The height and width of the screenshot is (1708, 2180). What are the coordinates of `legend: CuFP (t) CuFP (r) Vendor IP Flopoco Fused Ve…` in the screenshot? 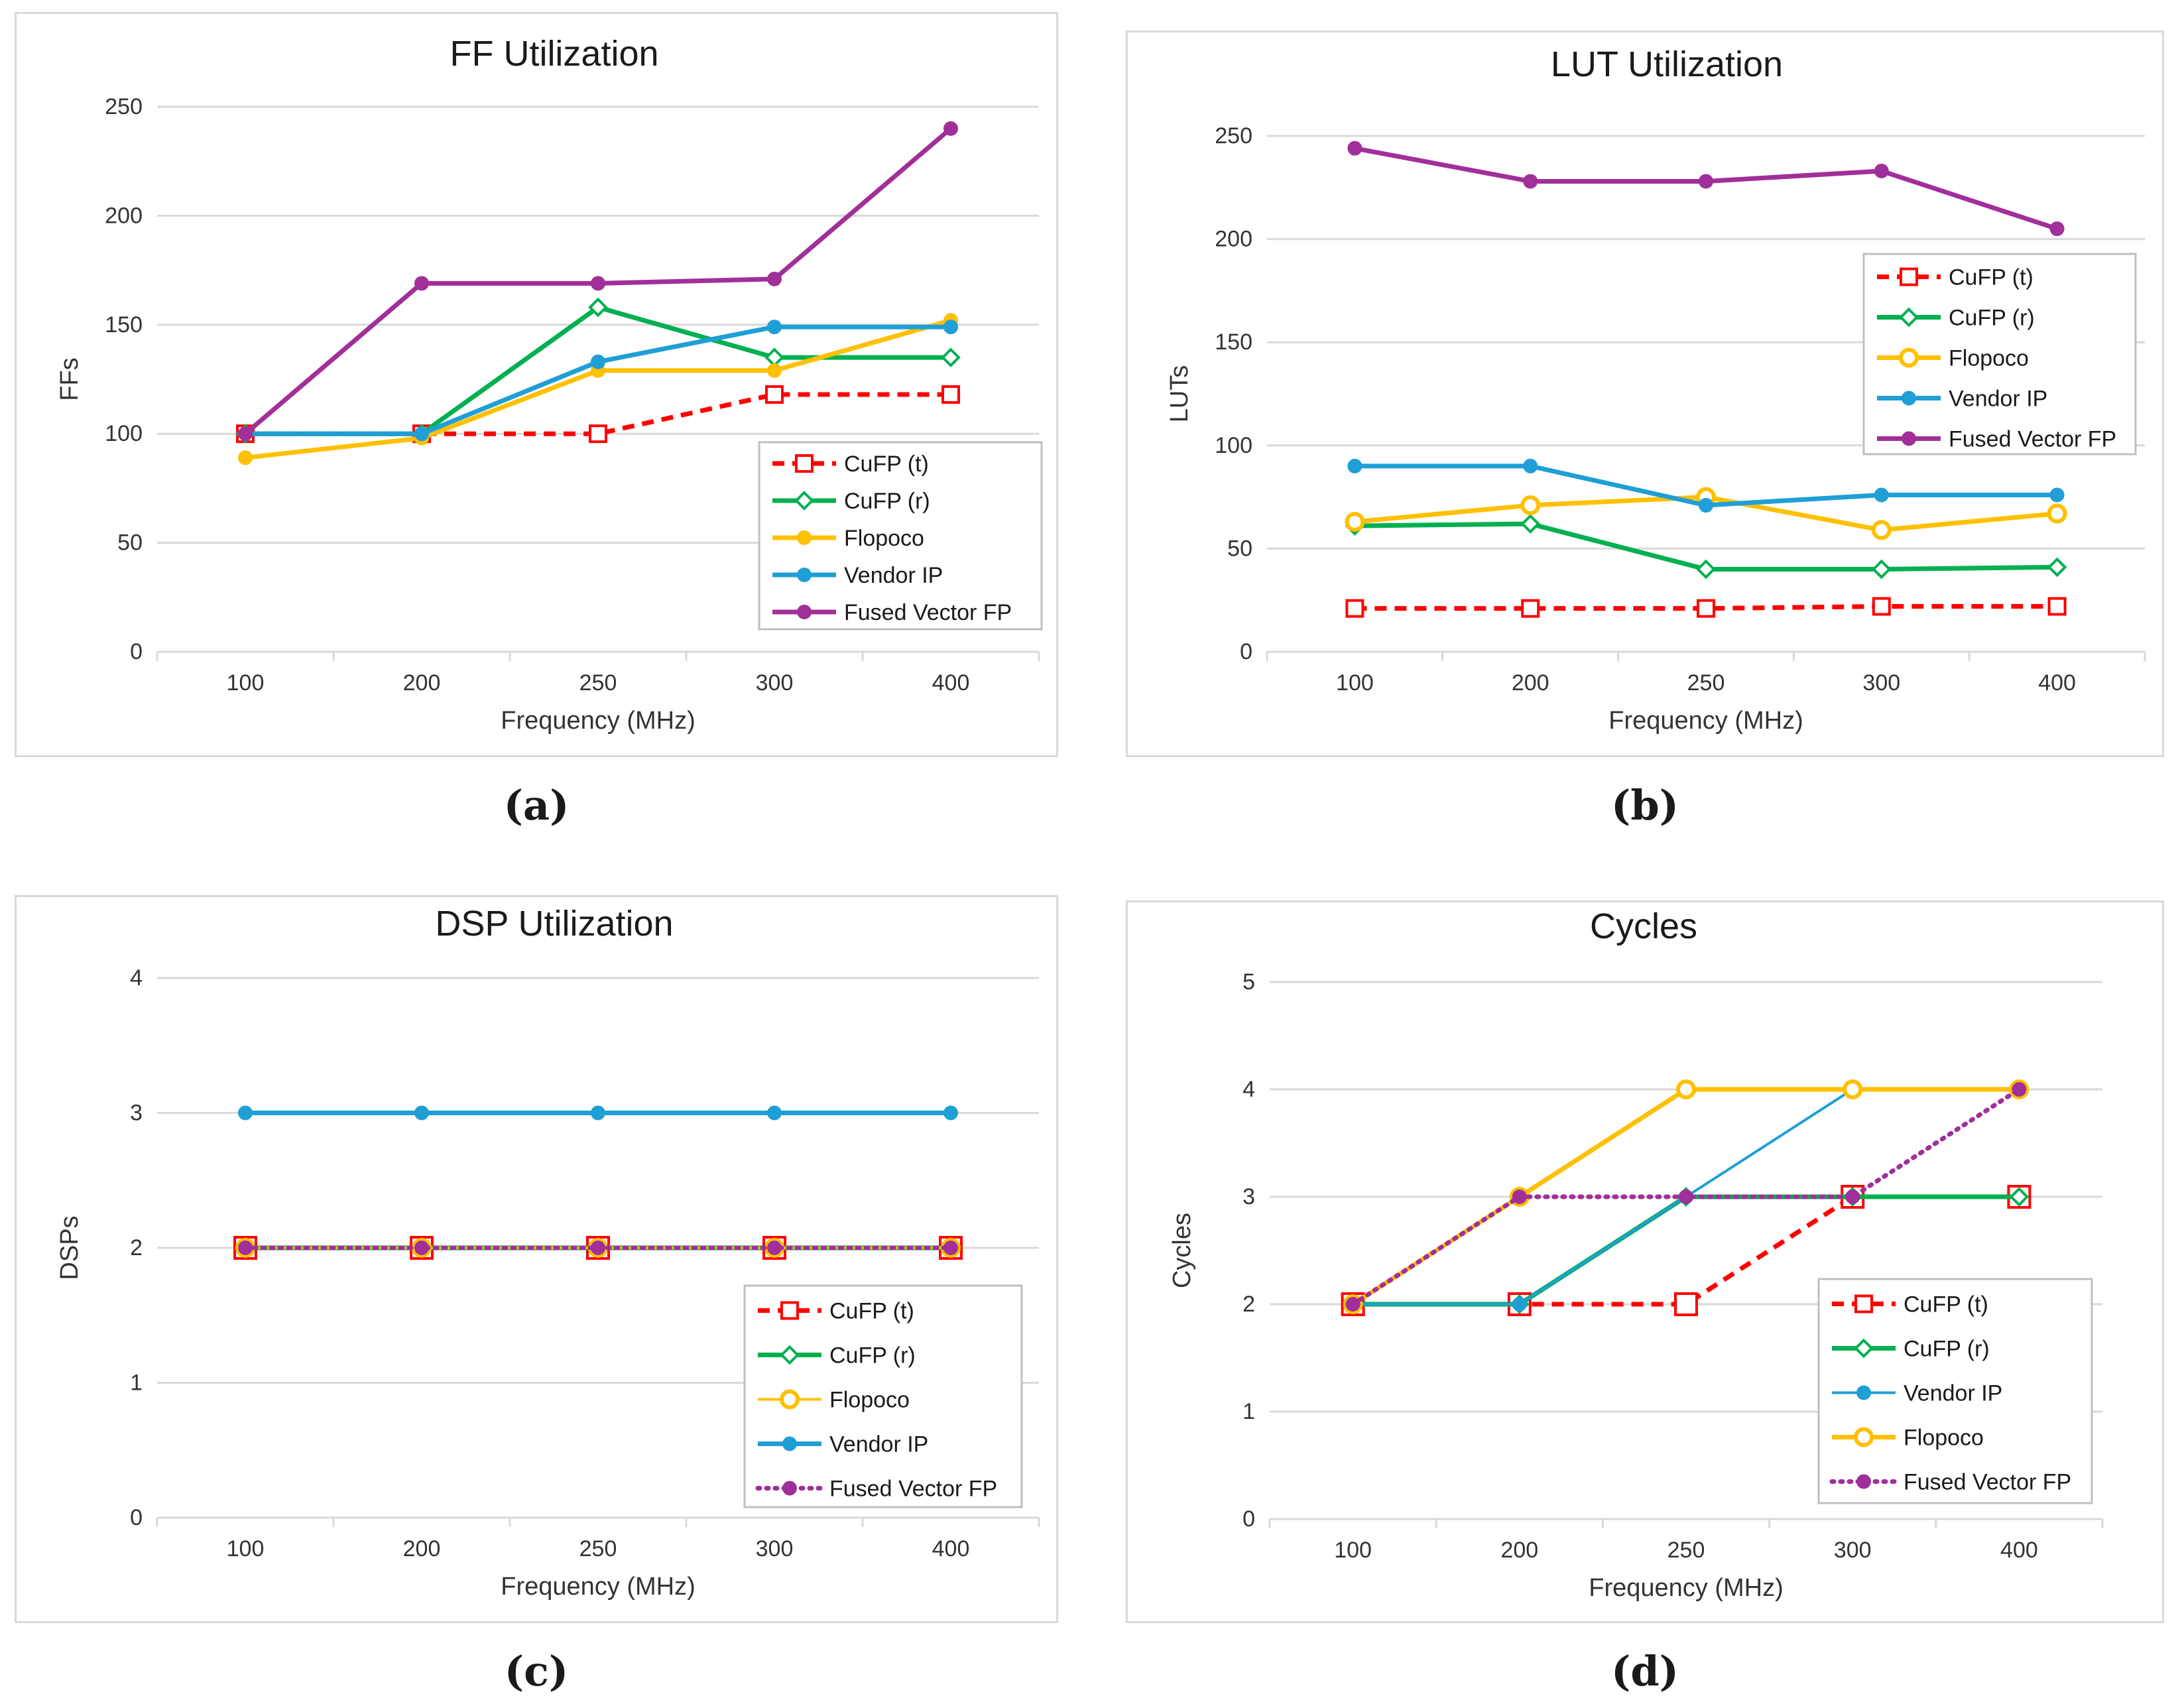 It's located at (1955, 1391).